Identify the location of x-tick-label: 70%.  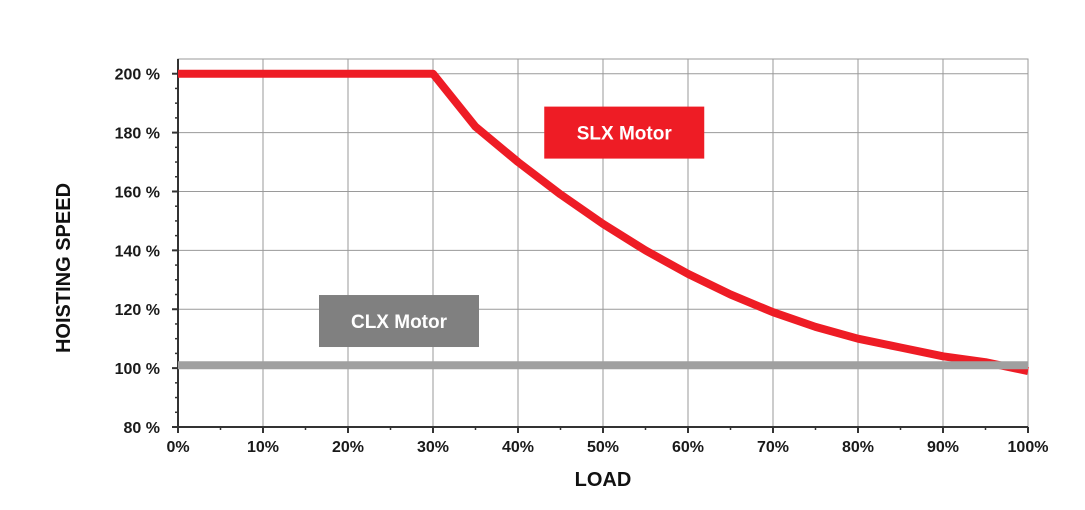
(773, 447).